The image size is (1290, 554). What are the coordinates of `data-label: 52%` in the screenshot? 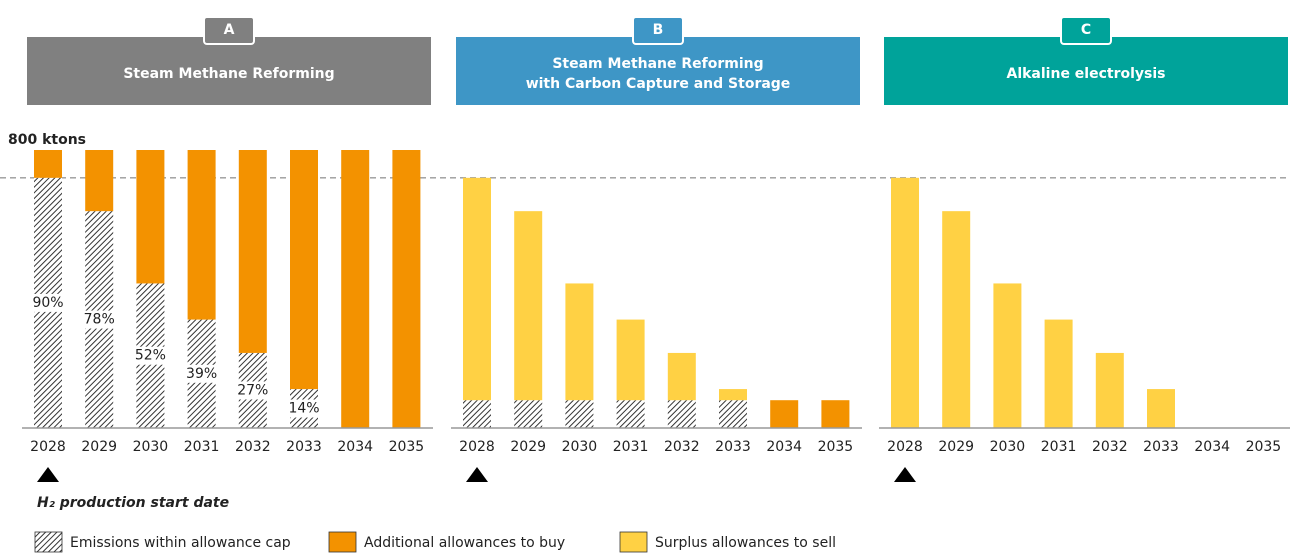 It's located at (150, 356).